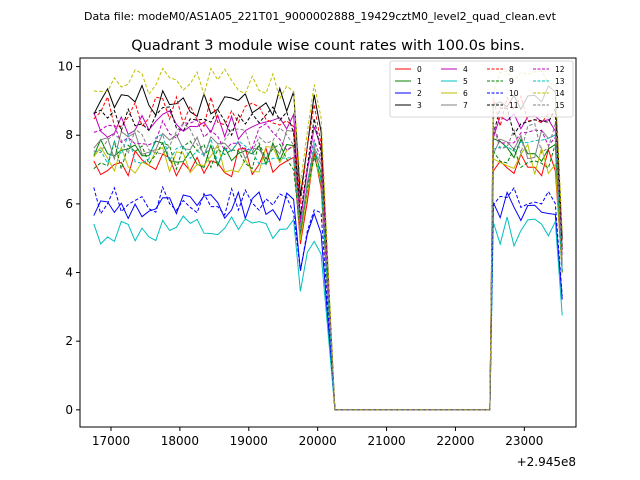  Describe the element at coordinates (546, 462) in the screenshot. I see `x-offset-label: +2.945e8` at that location.